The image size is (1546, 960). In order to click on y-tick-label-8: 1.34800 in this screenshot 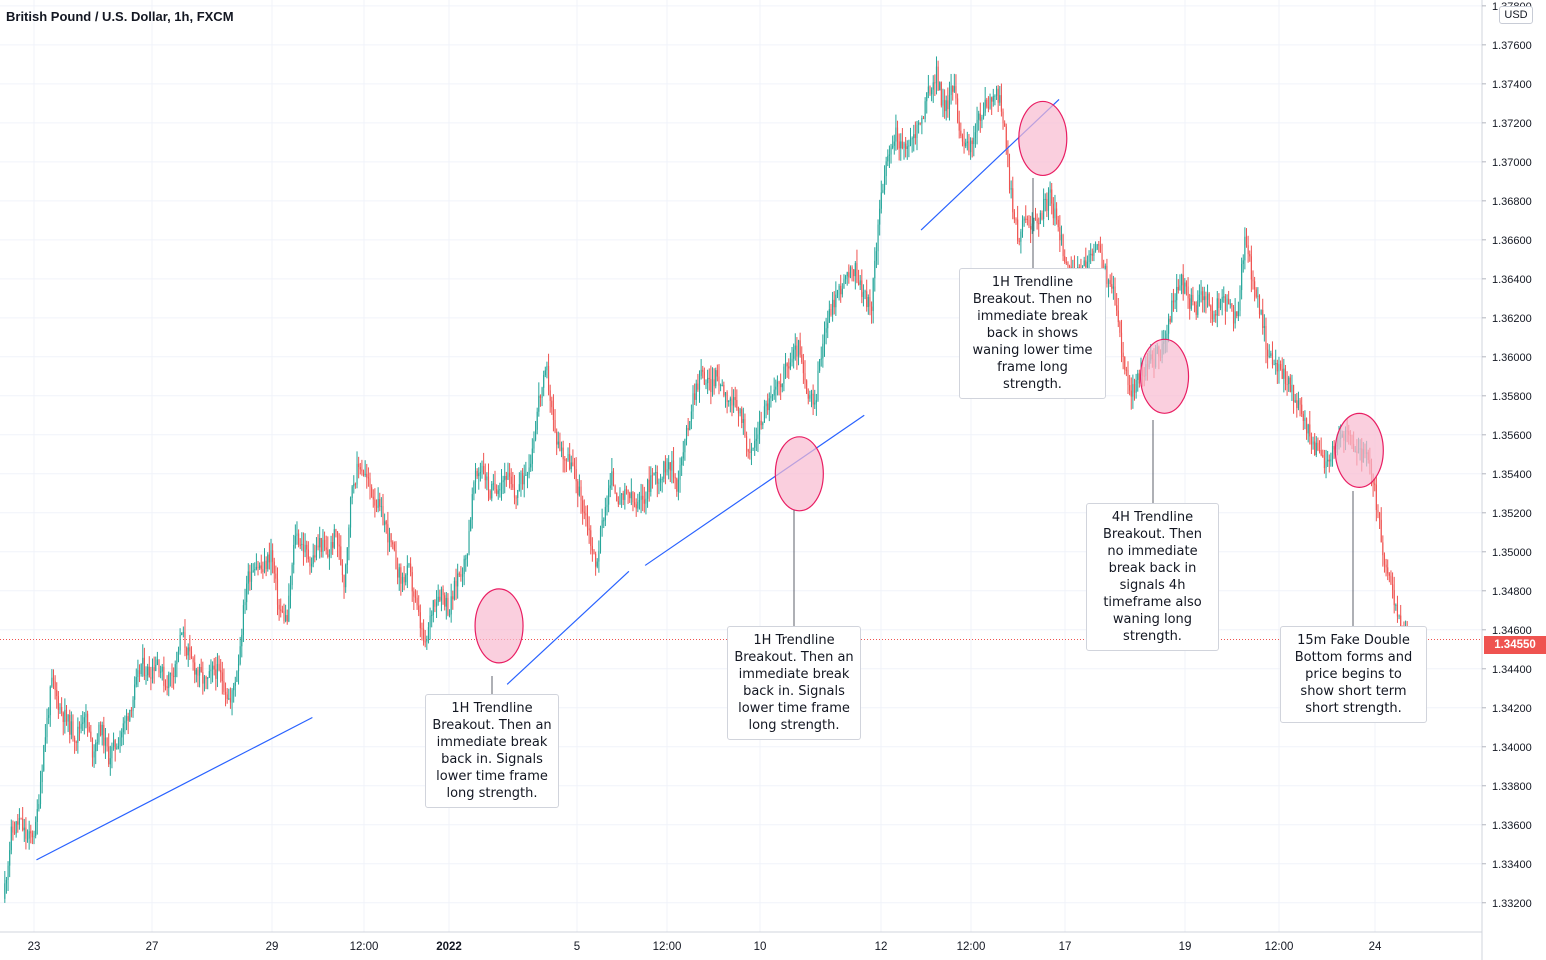, I will do `click(1512, 592)`.